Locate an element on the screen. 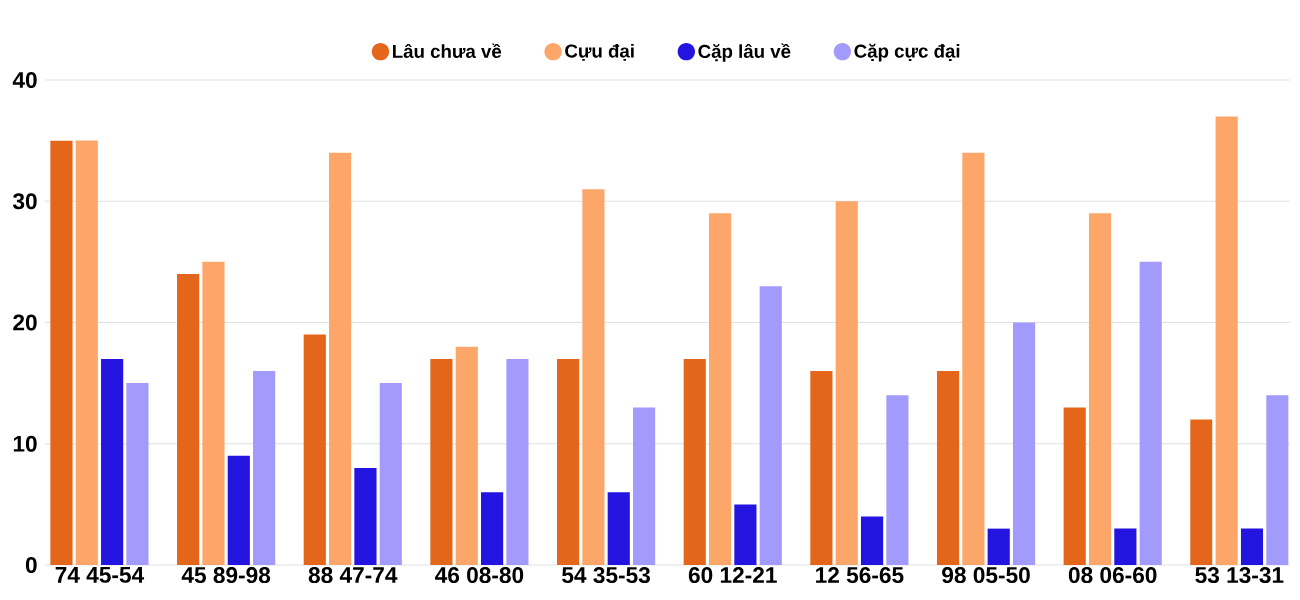  x-tick-label: 08 06-60 is located at coordinates (1112, 575).